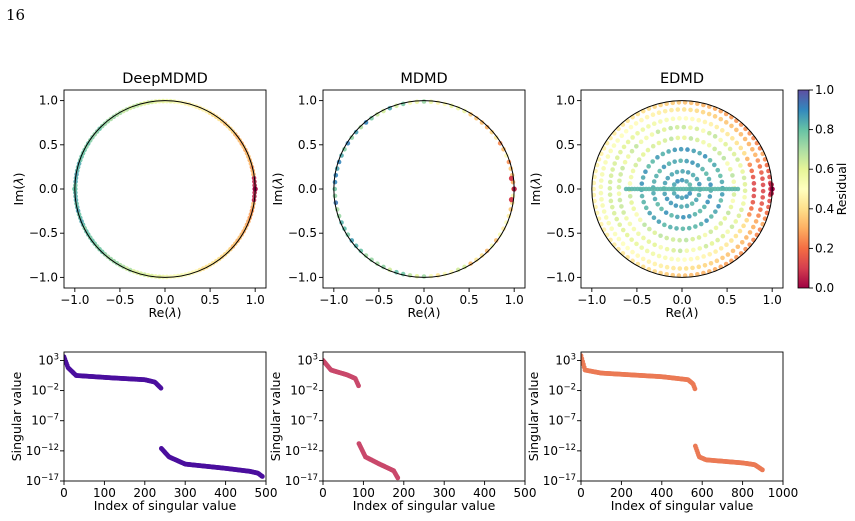 This screenshot has height=521, width=855. Describe the element at coordinates (185, 493) in the screenshot. I see `x-tick-label: 300` at that location.